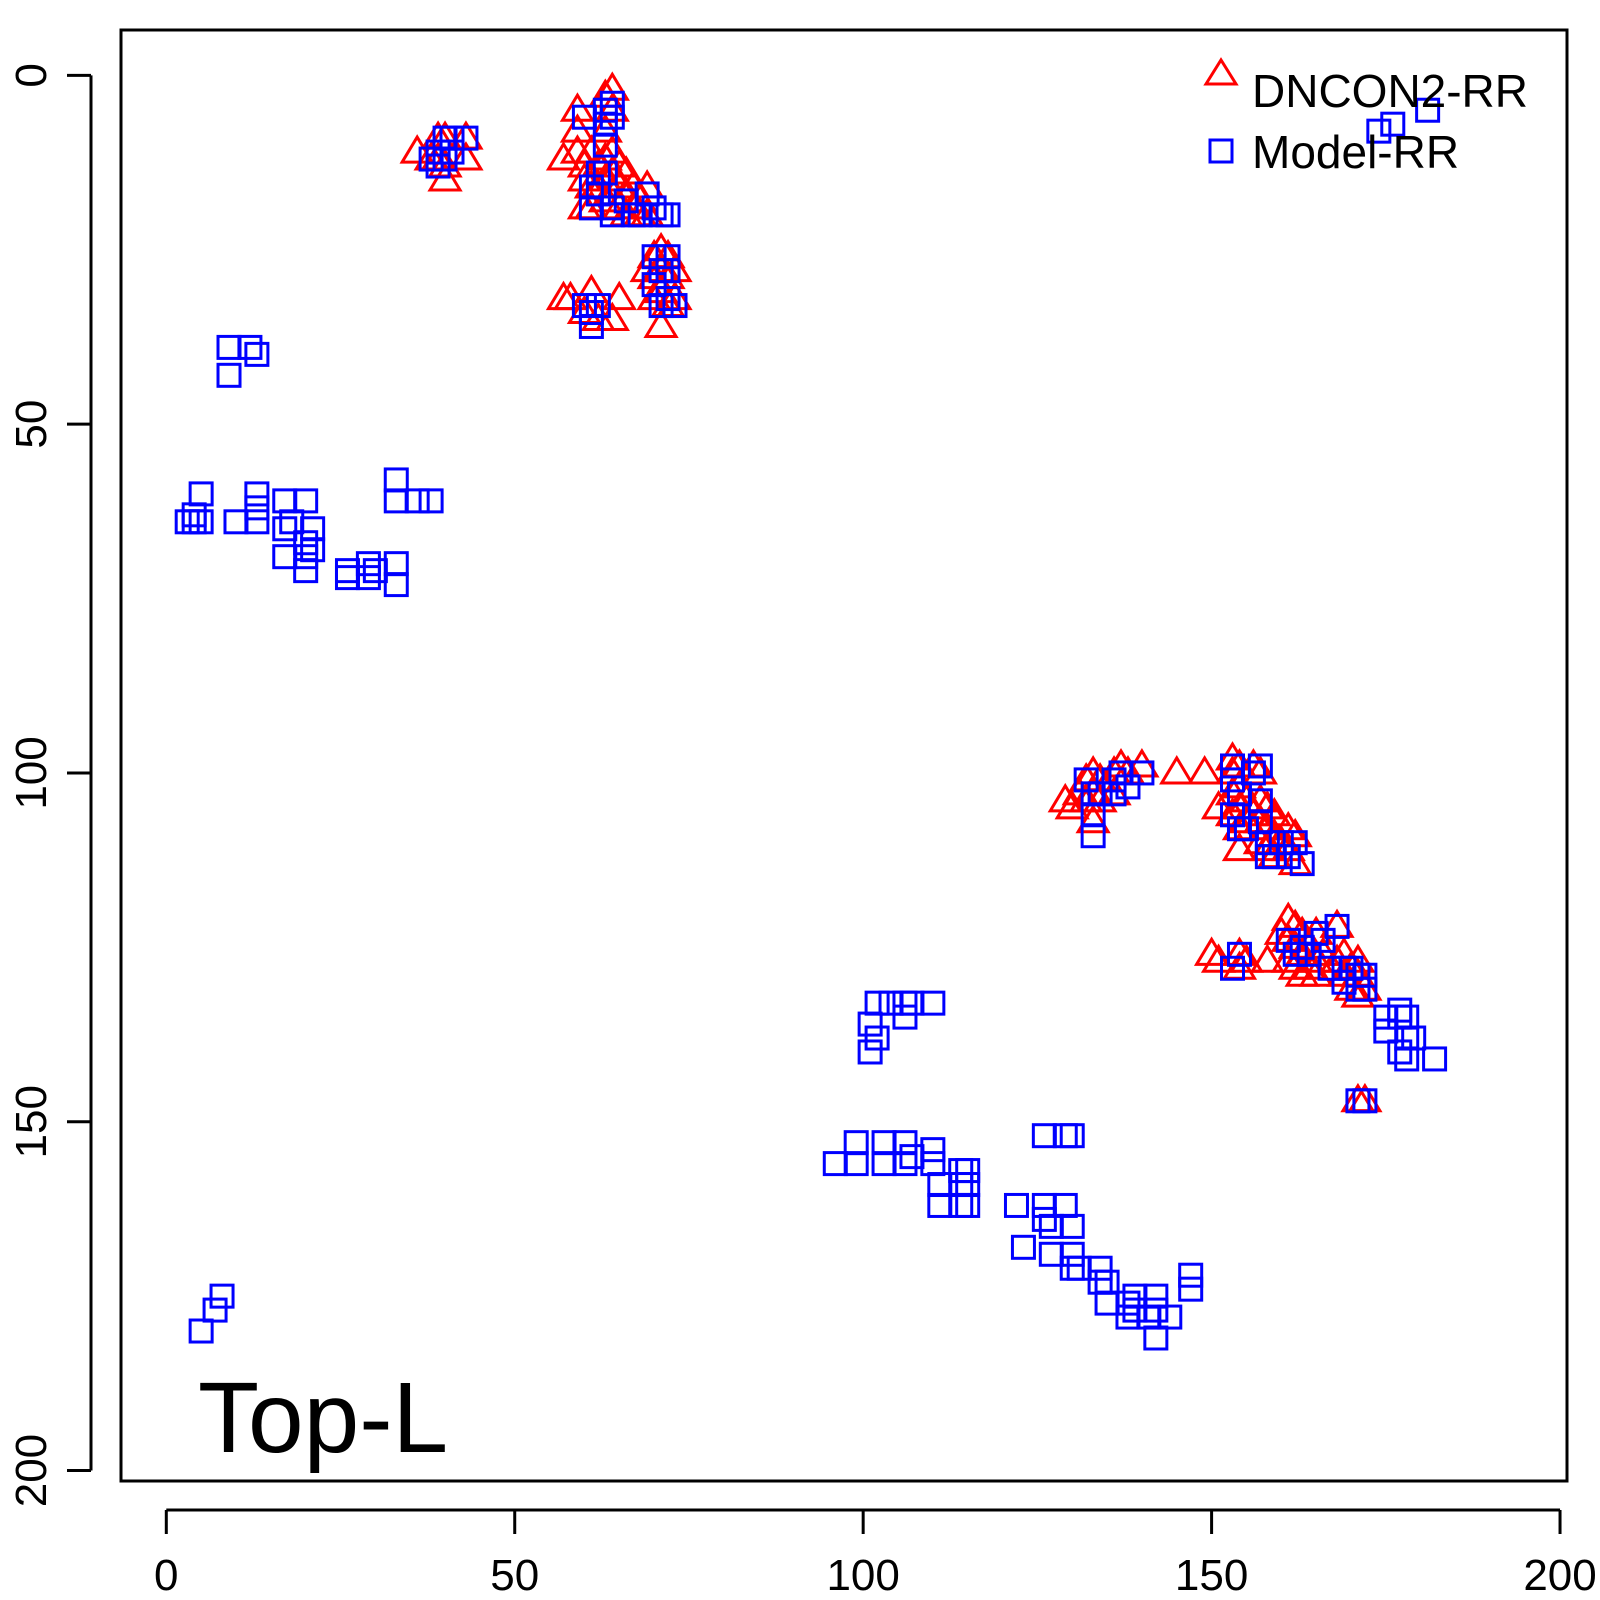 Image resolution: width=1600 pixels, height=1600 pixels. Describe the element at coordinates (862, 1575) in the screenshot. I see `x-tick-label: 100` at that location.